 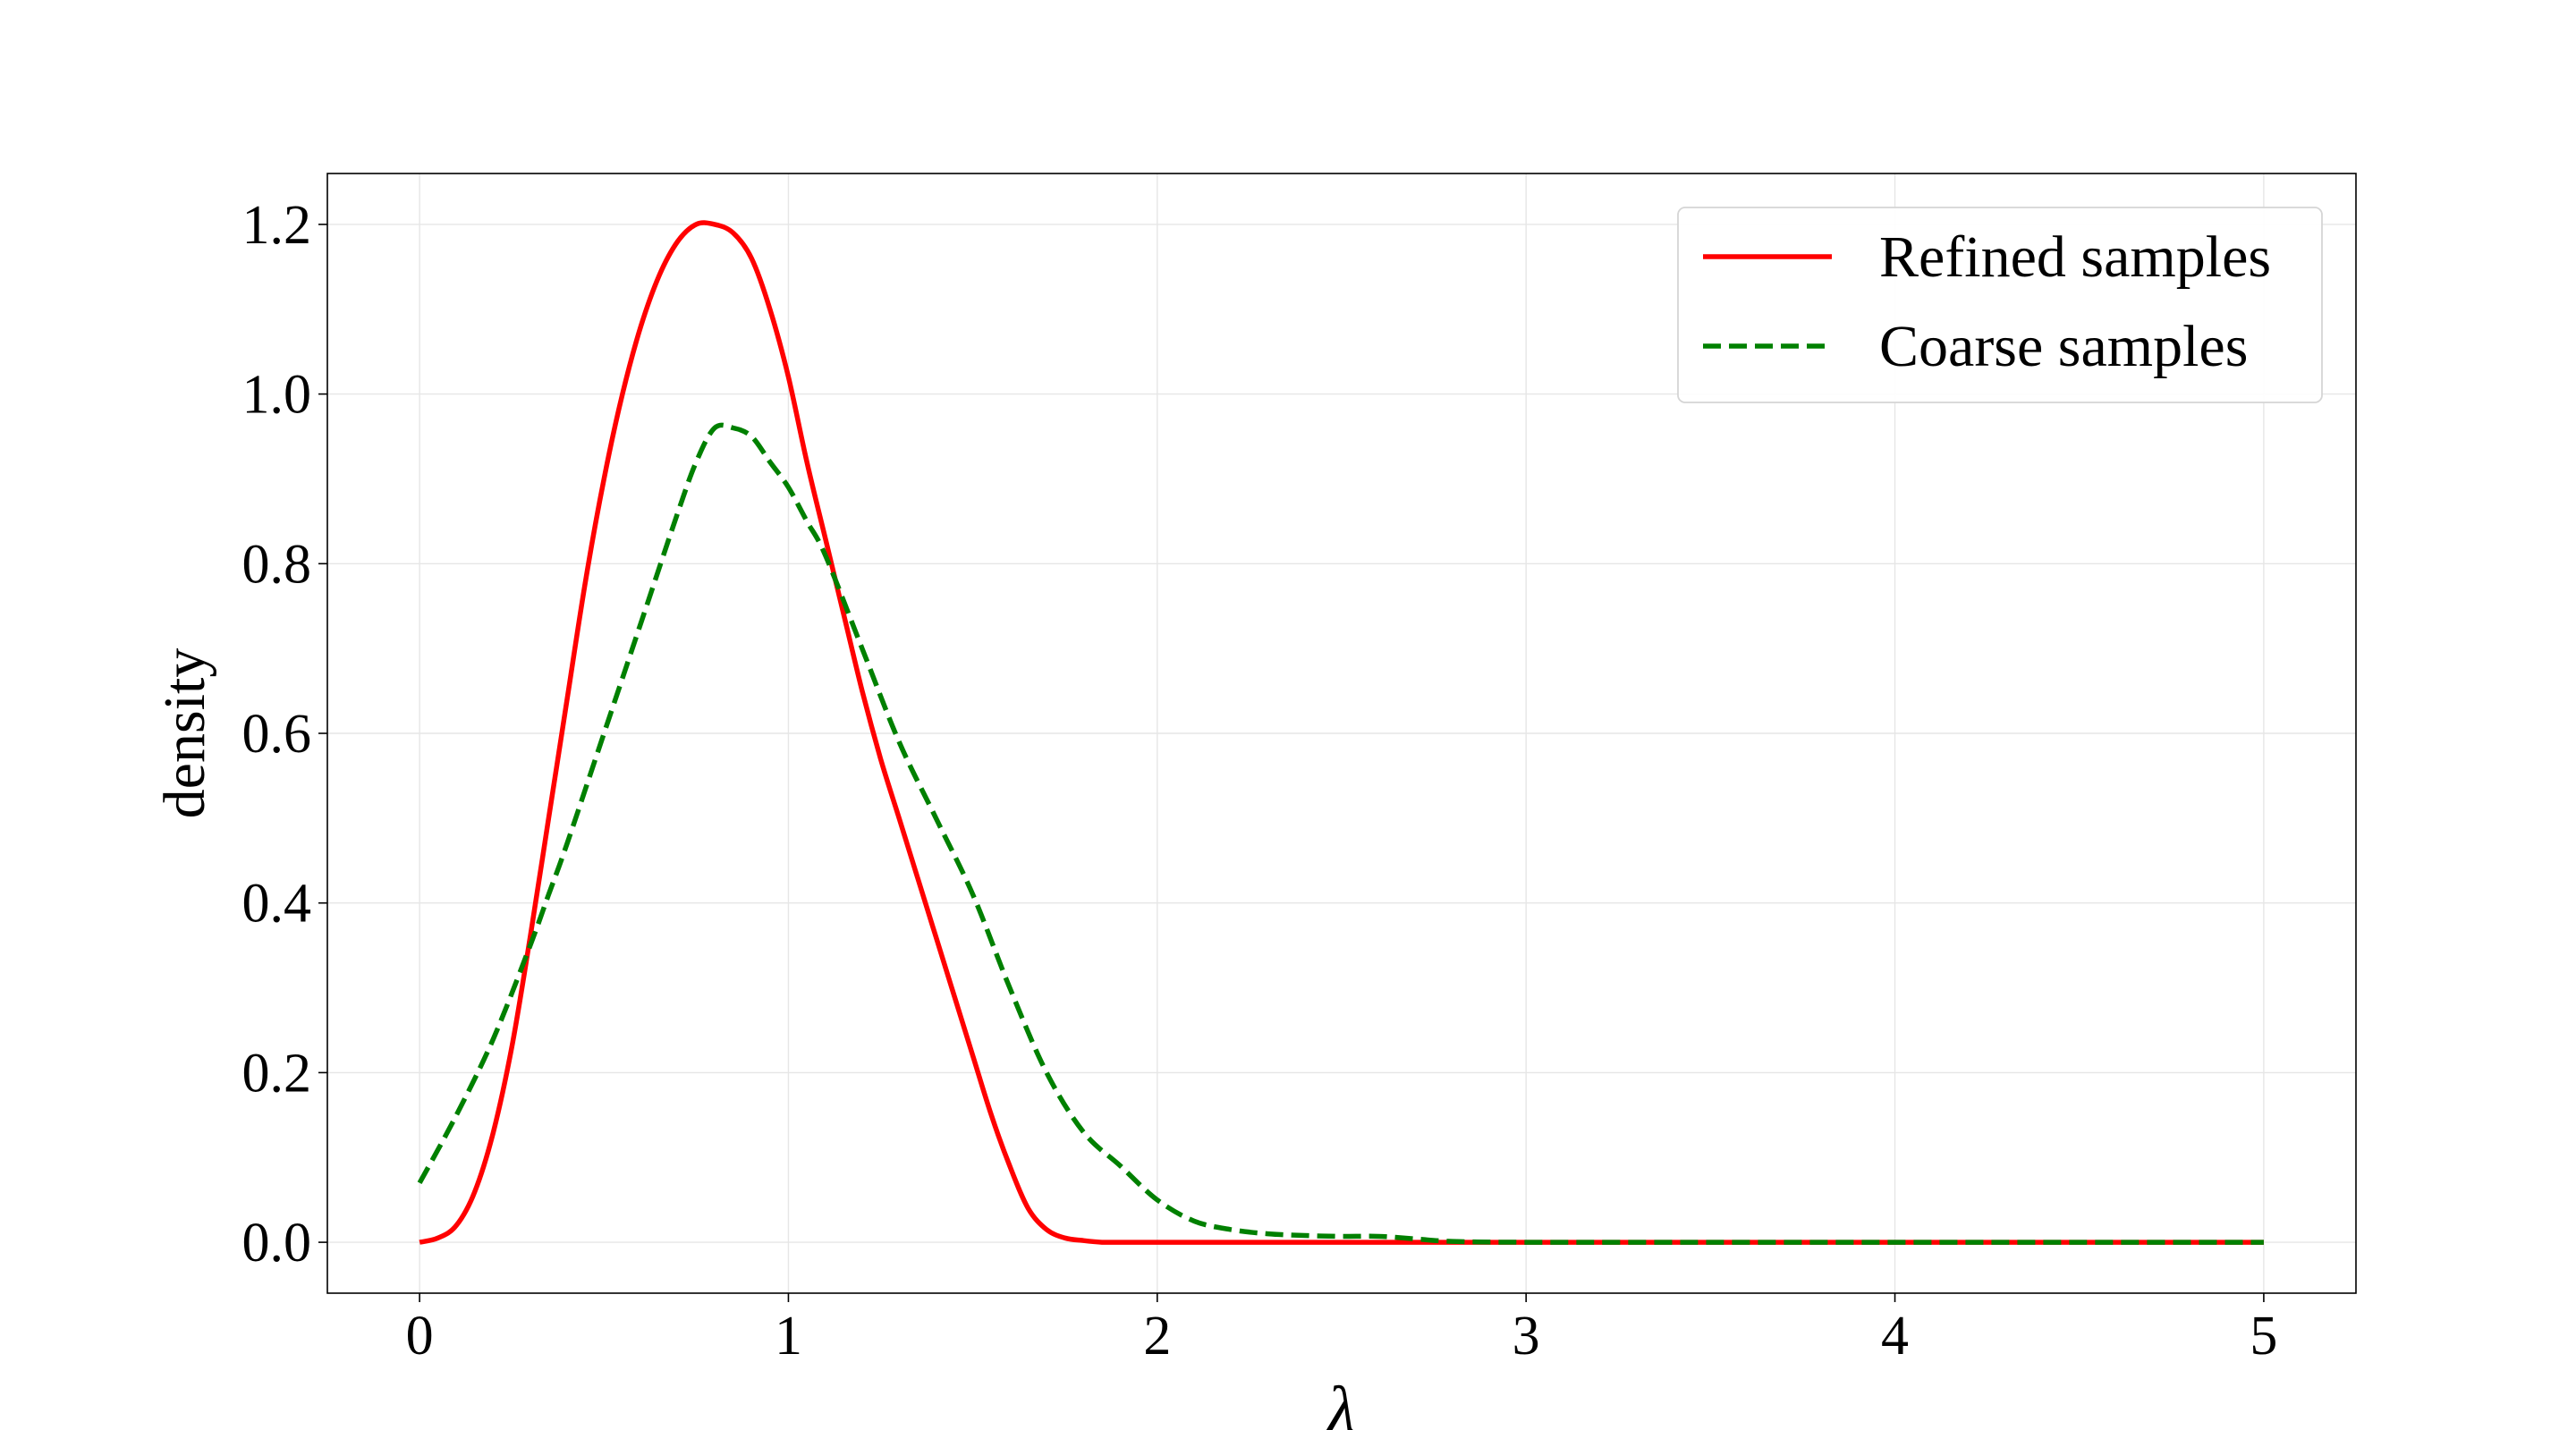 I want to click on x-tick-label: 4, so click(x=1895, y=1336).